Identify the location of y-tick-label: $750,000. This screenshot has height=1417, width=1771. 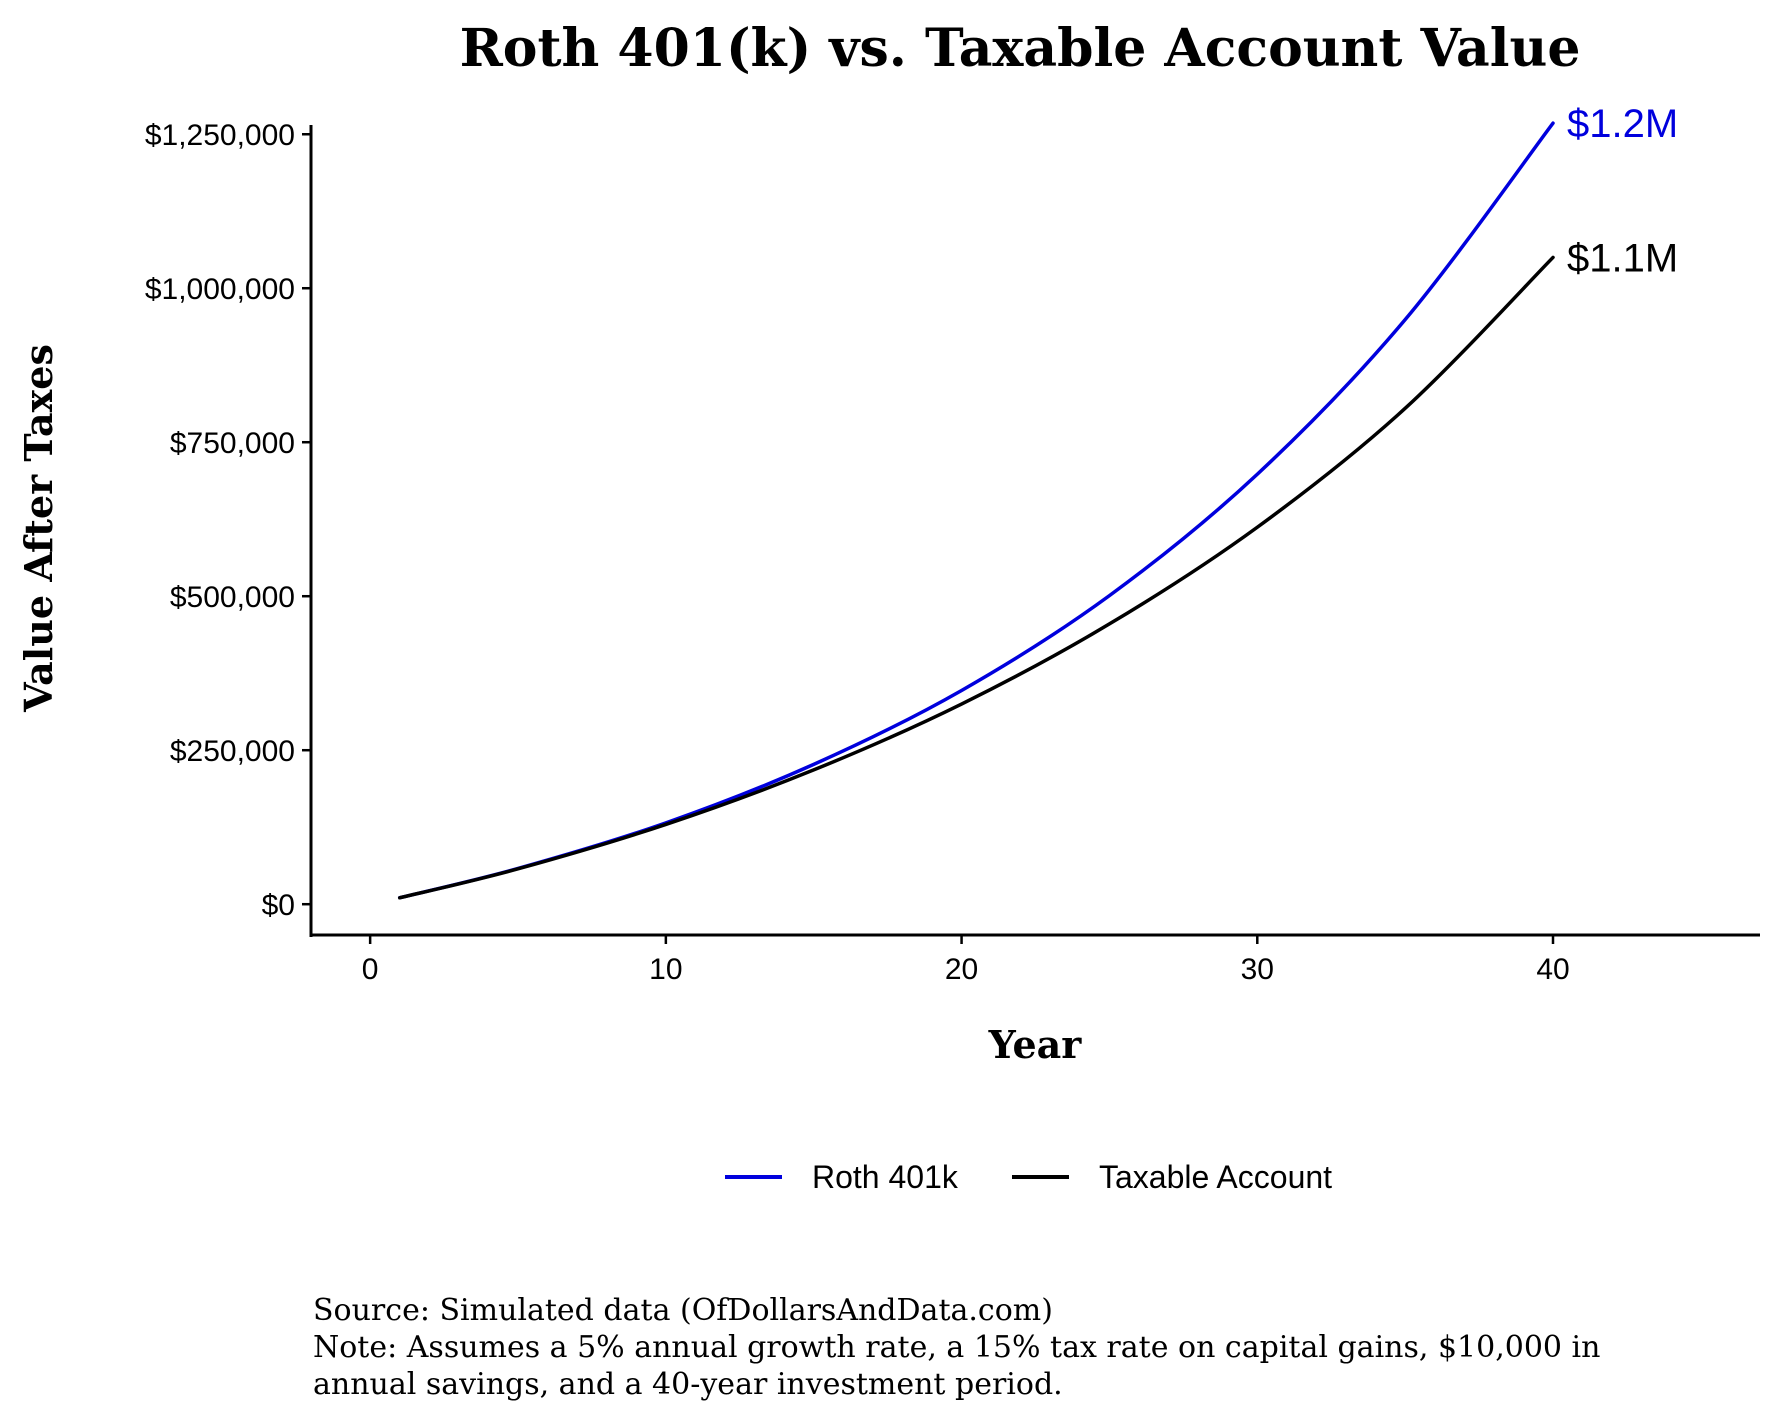
(232, 443).